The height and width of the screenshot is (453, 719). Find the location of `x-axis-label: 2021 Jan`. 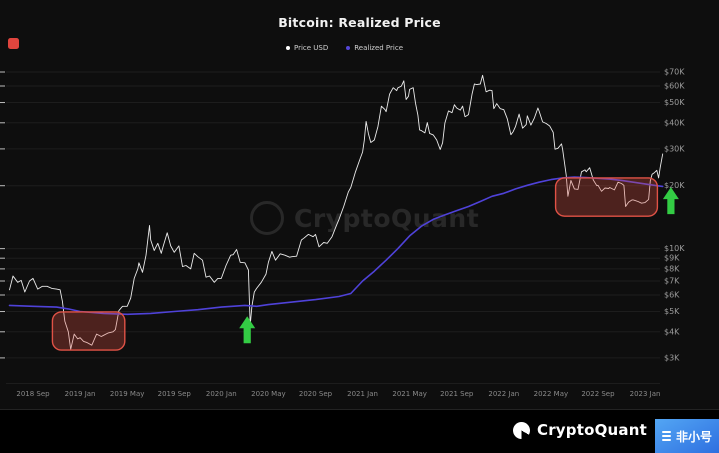

x-axis-label: 2021 Jan is located at coordinates (362, 394).